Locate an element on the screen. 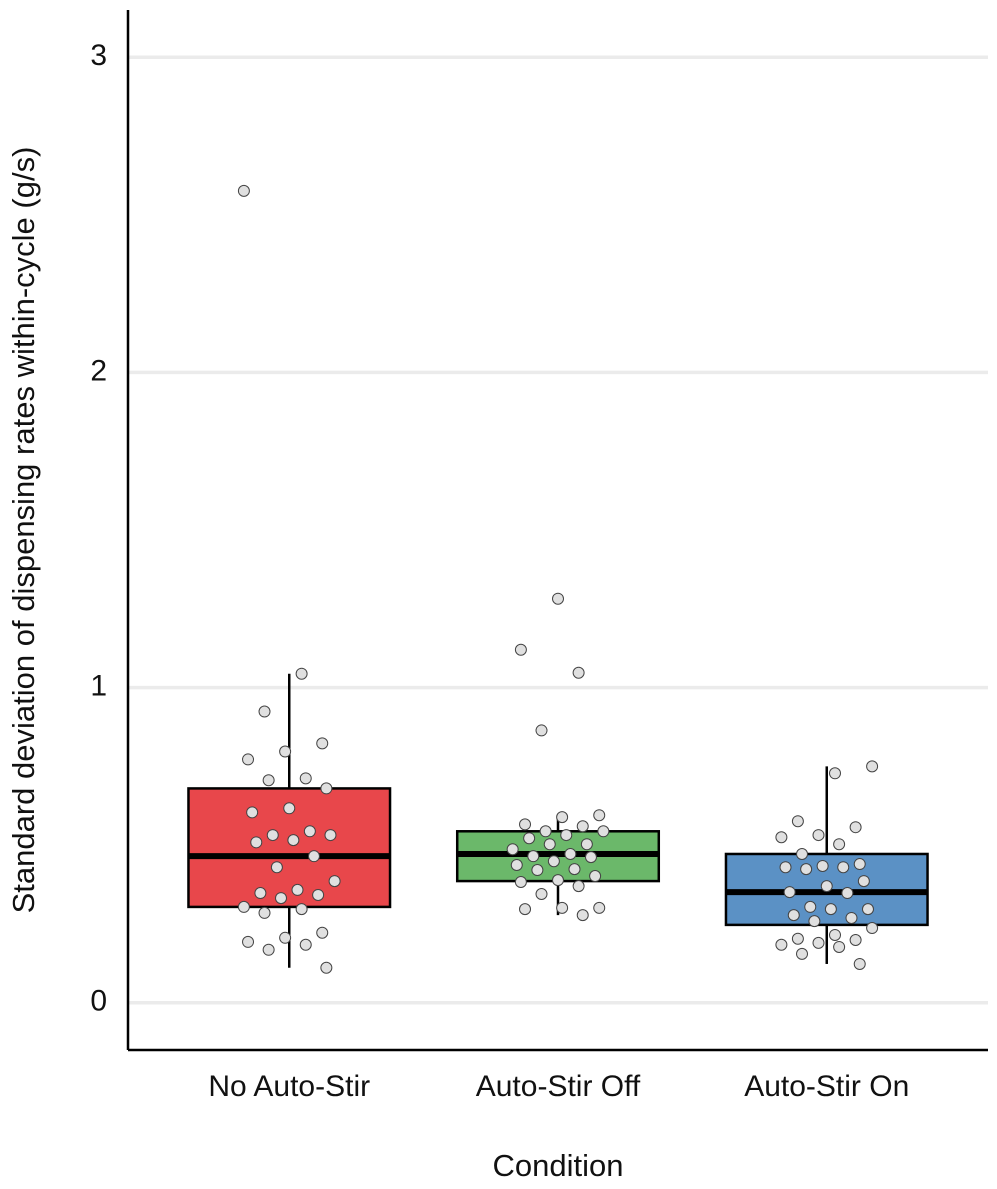  x-tick-label: Auto-Stir On is located at coordinates (826, 1086).